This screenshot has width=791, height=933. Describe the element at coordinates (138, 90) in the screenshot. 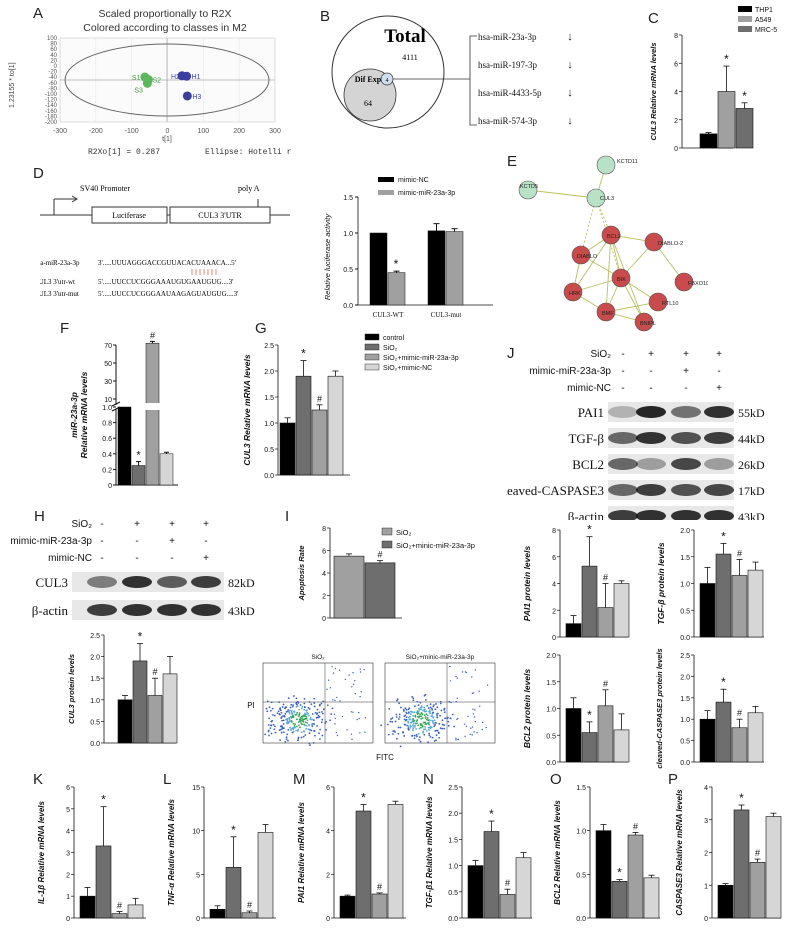

I see `a-point-label: S3` at that location.